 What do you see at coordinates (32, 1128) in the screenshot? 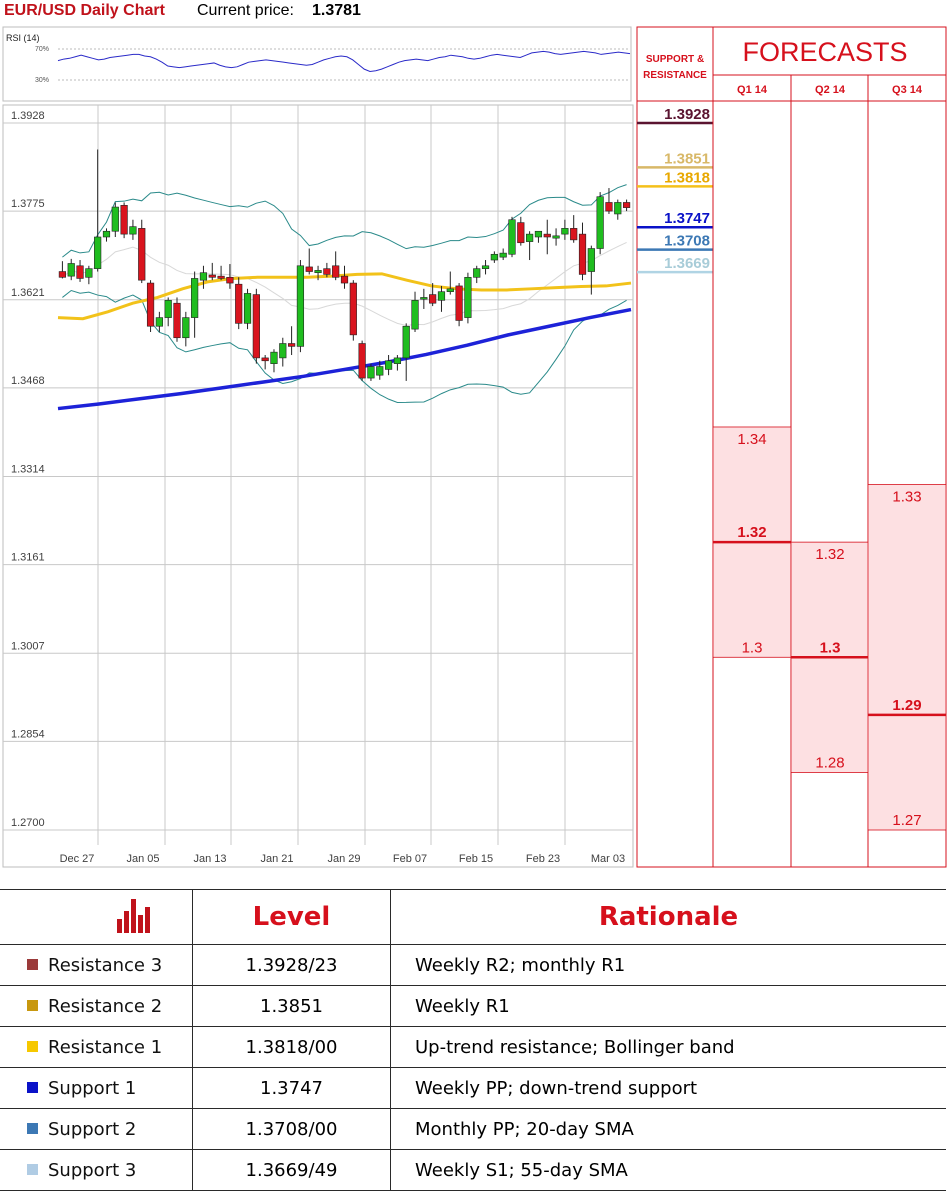
I see `color-swatch` at bounding box center [32, 1128].